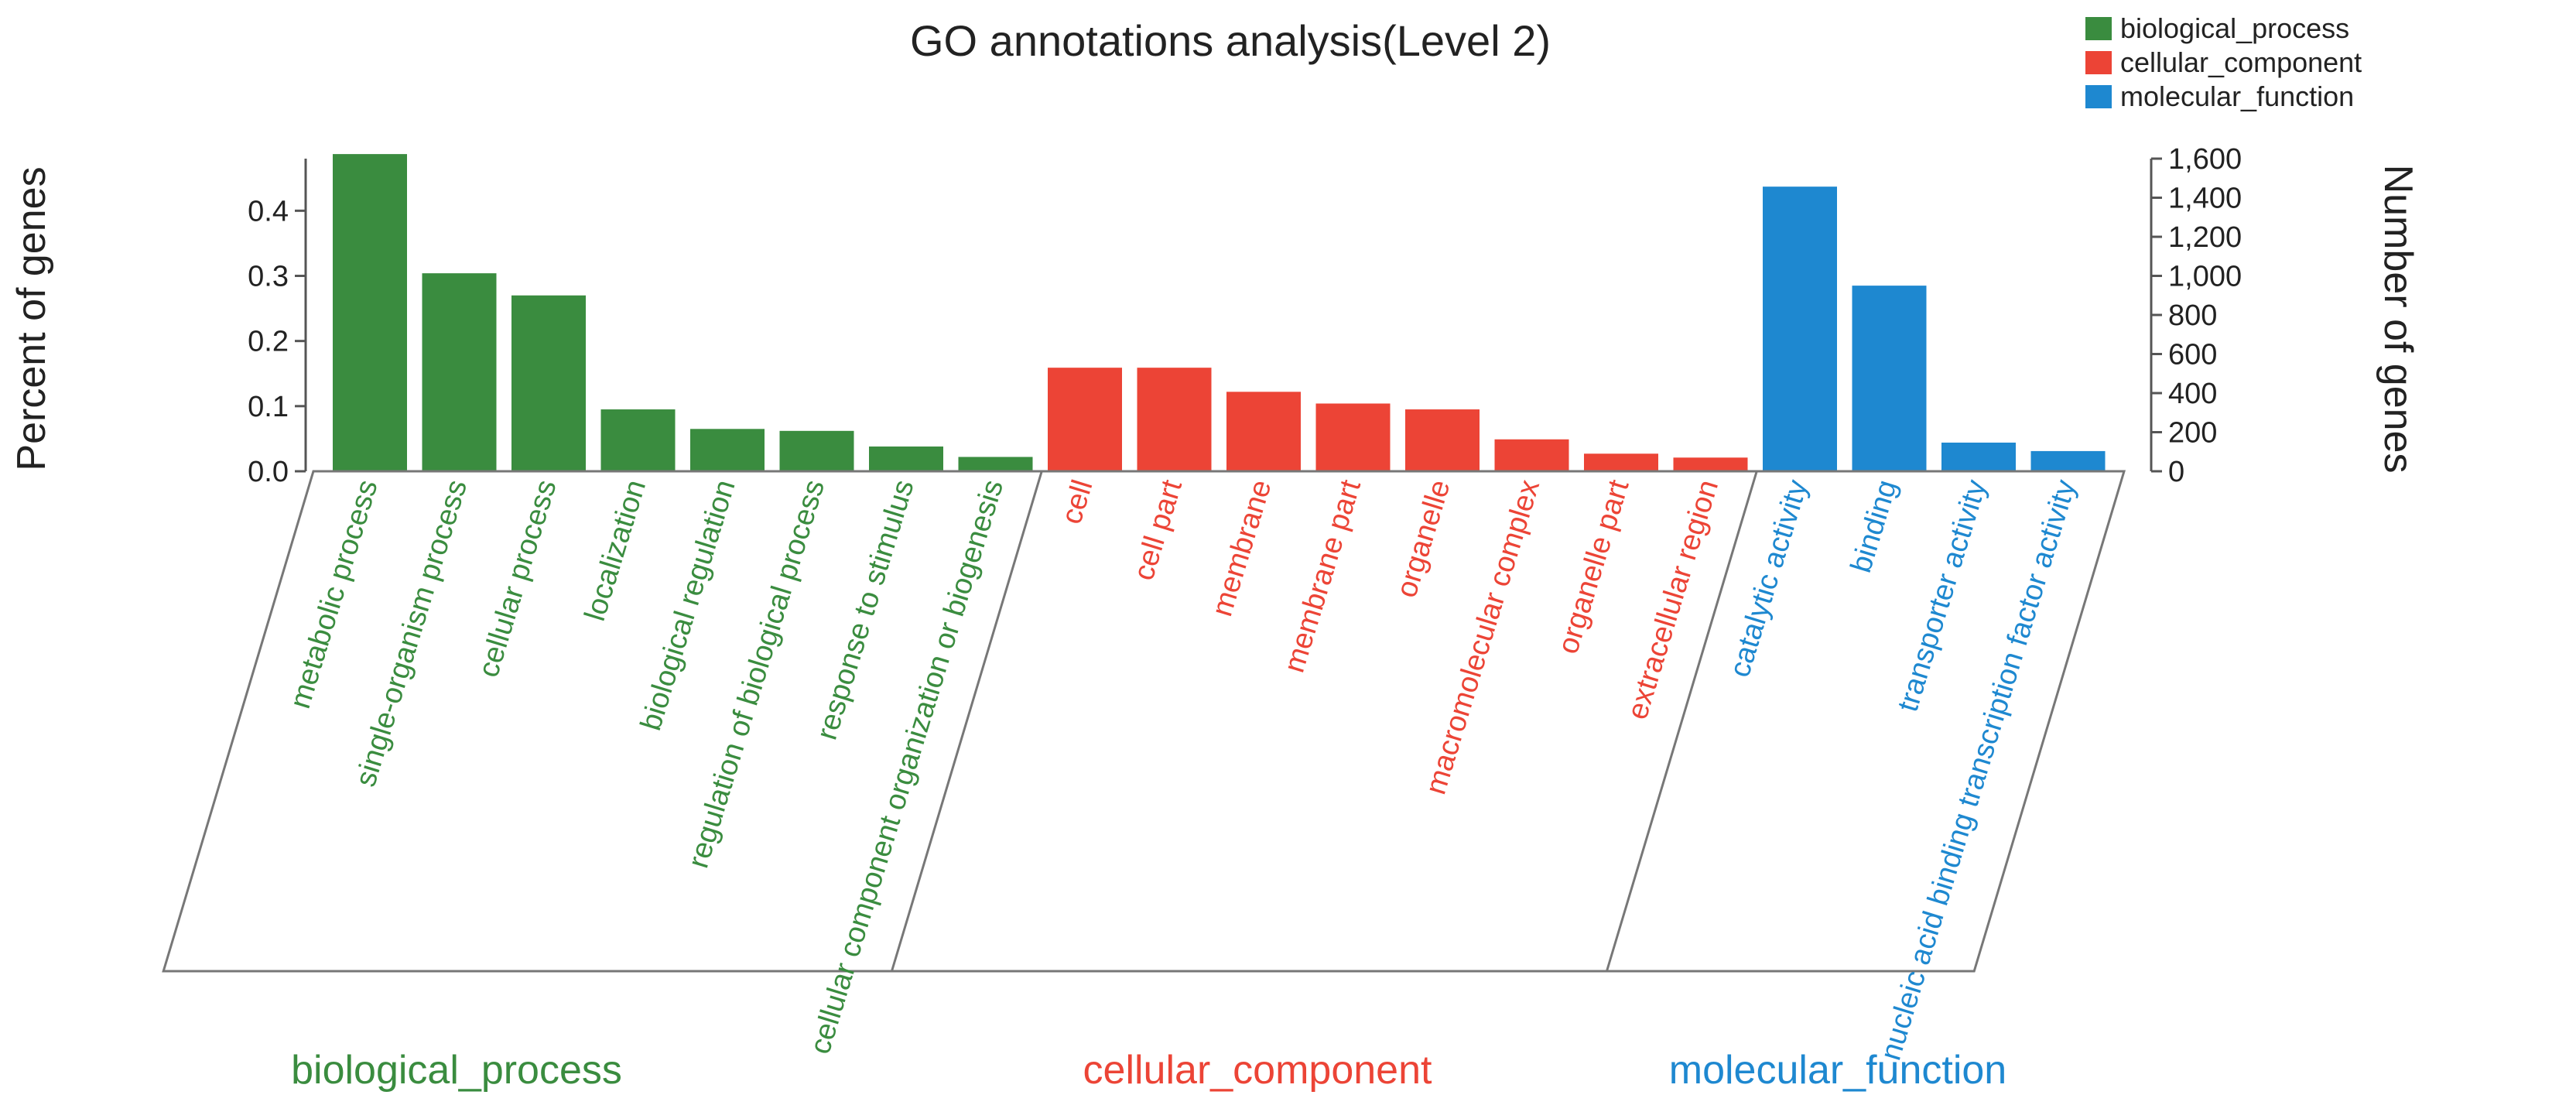 This screenshot has height=1112, width=2576. I want to click on category-label: metabolic process, so click(335, 594).